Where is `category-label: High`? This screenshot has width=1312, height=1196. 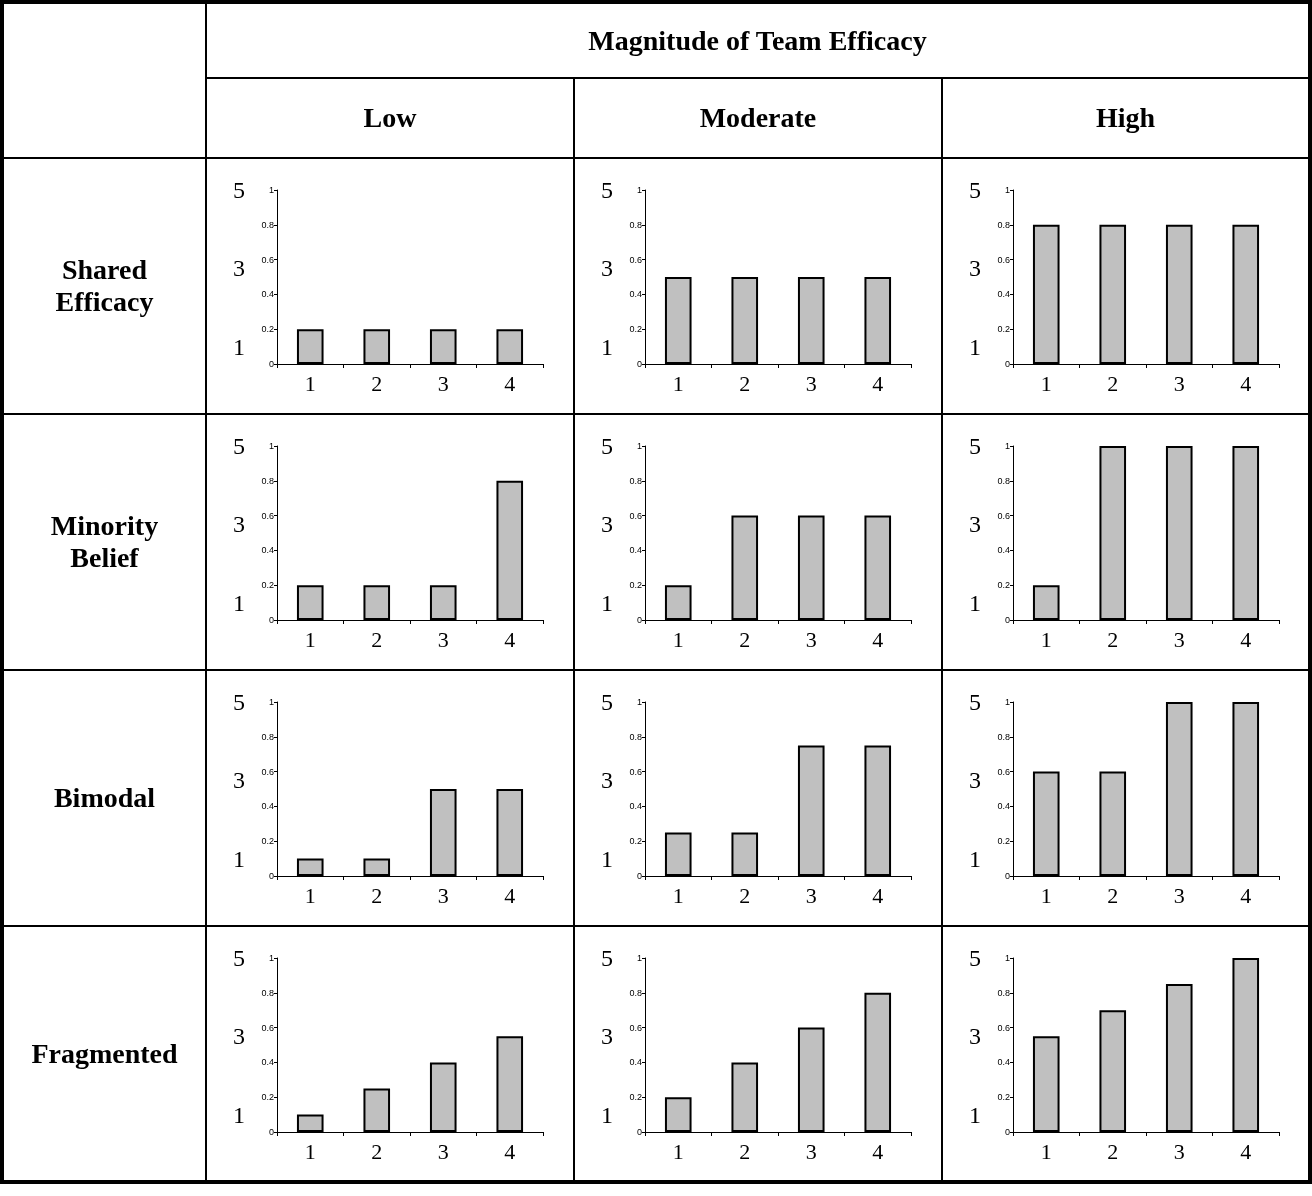
category-label: High is located at coordinates (1126, 118).